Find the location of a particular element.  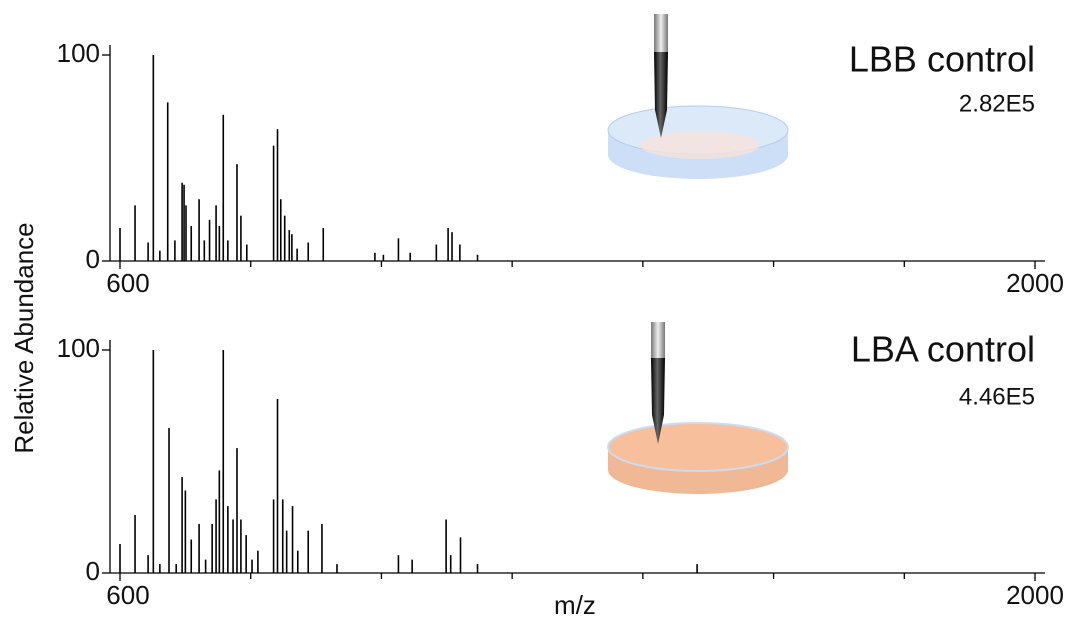

annotation: 4.46E5 is located at coordinates (997, 396).